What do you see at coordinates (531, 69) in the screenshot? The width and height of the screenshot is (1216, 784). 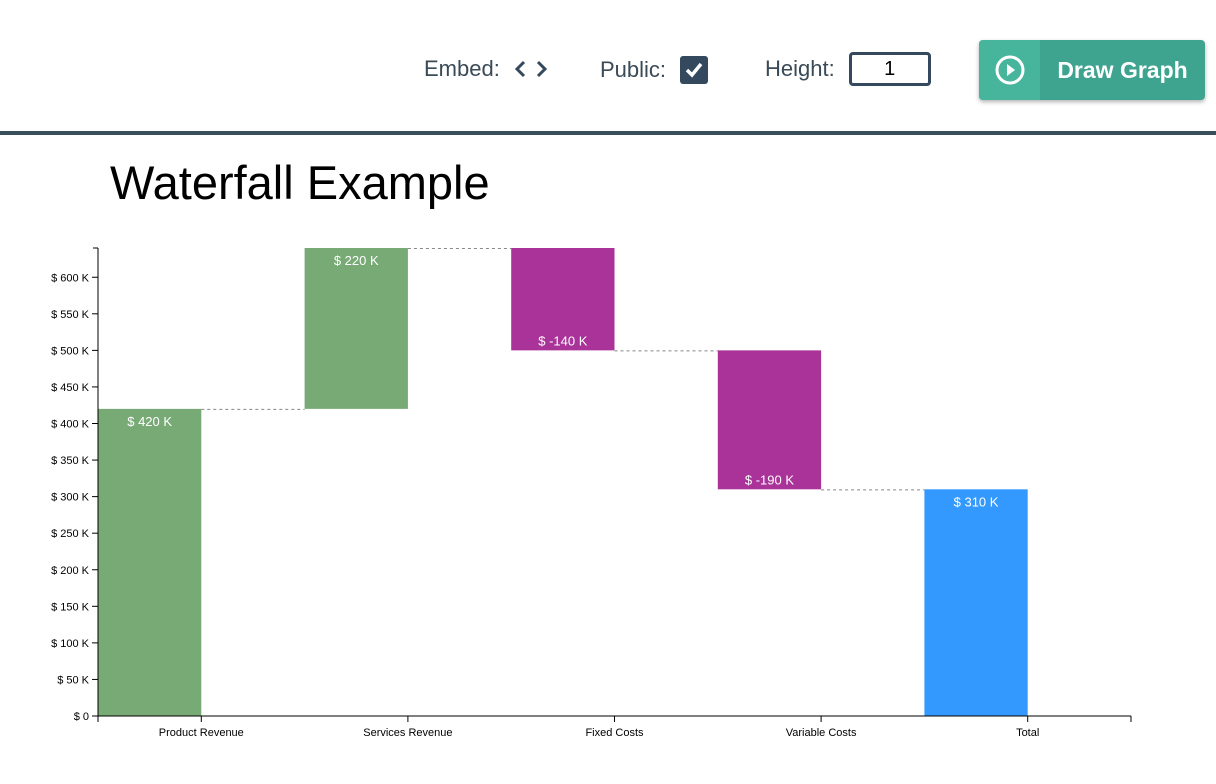 I see `code-icon` at bounding box center [531, 69].